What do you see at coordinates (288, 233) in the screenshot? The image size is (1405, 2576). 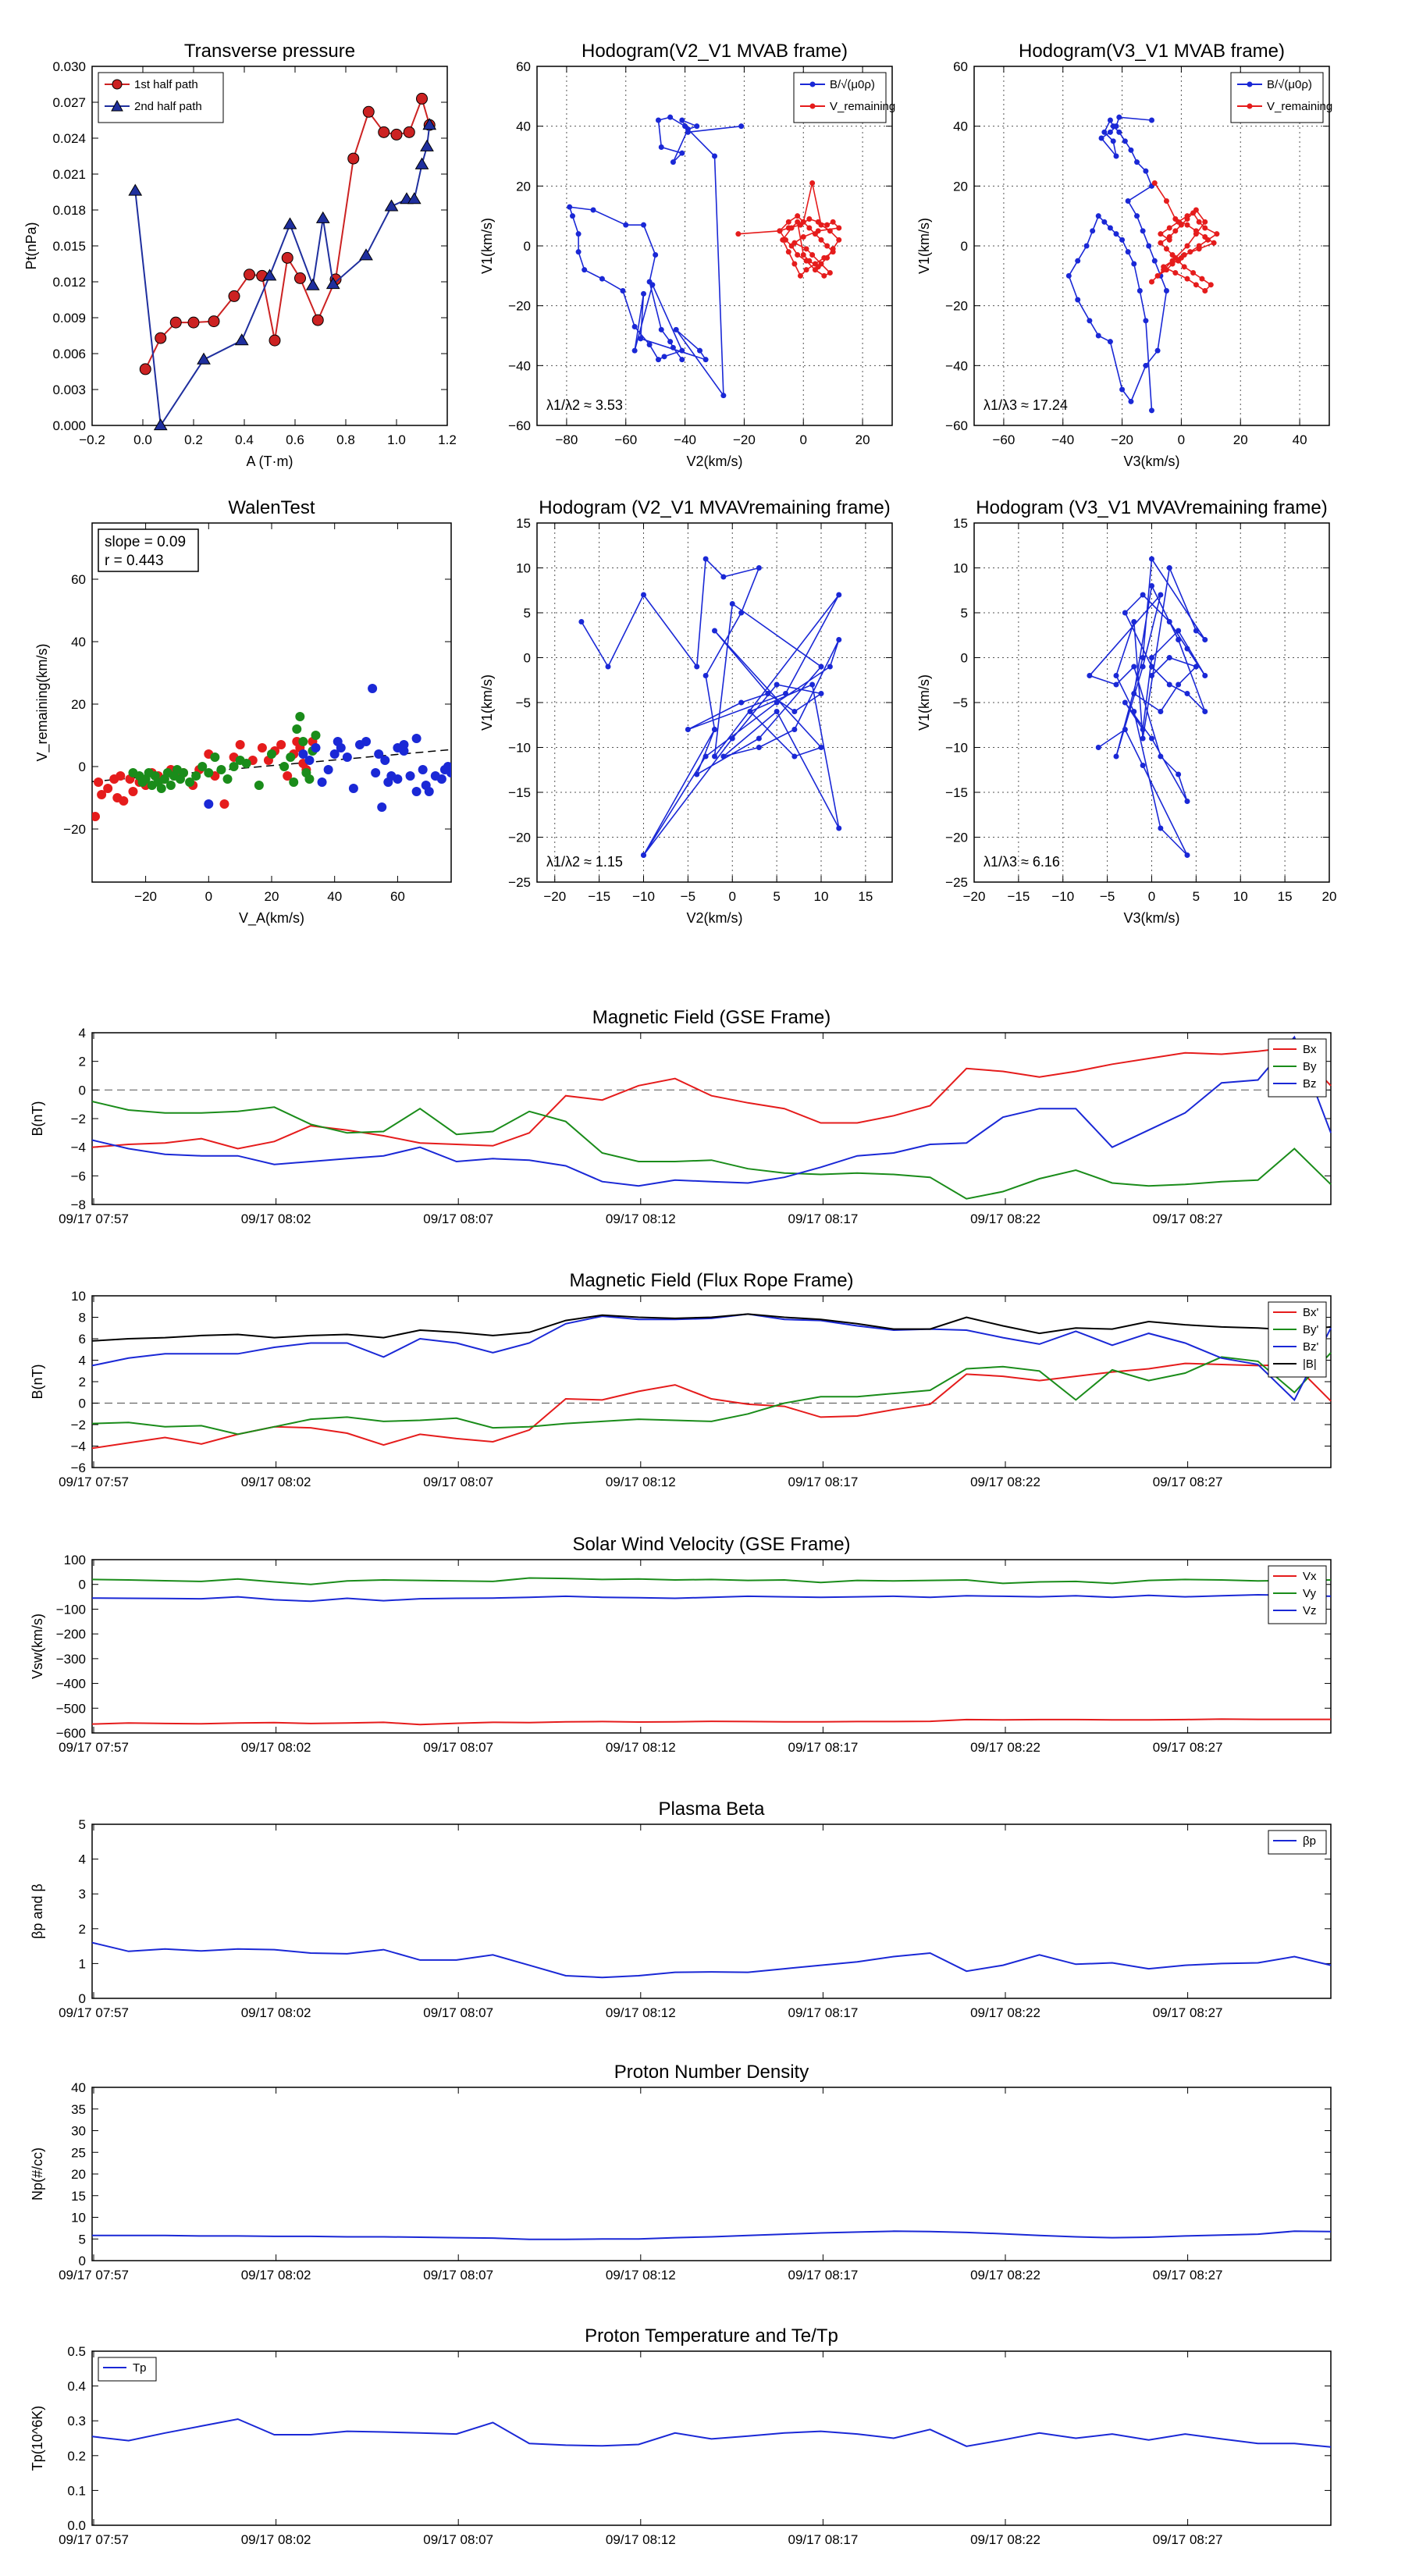 I see `series-line` at bounding box center [288, 233].